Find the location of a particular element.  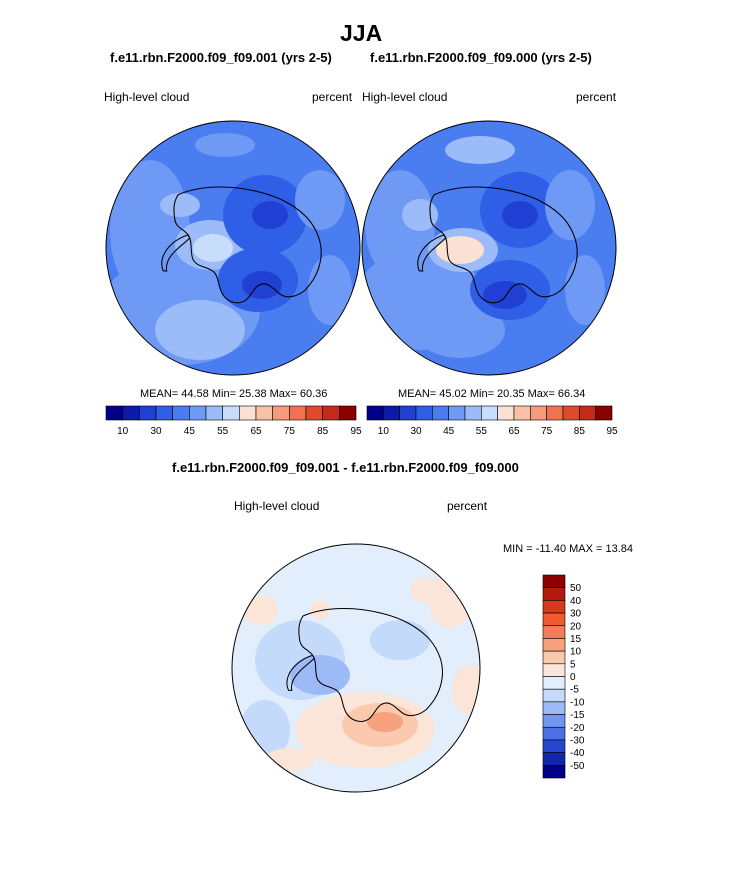

panel-1-title: f.e11.rbn.F2000.f09_f09.001 (yrs 2-5) is located at coordinates (221, 57).